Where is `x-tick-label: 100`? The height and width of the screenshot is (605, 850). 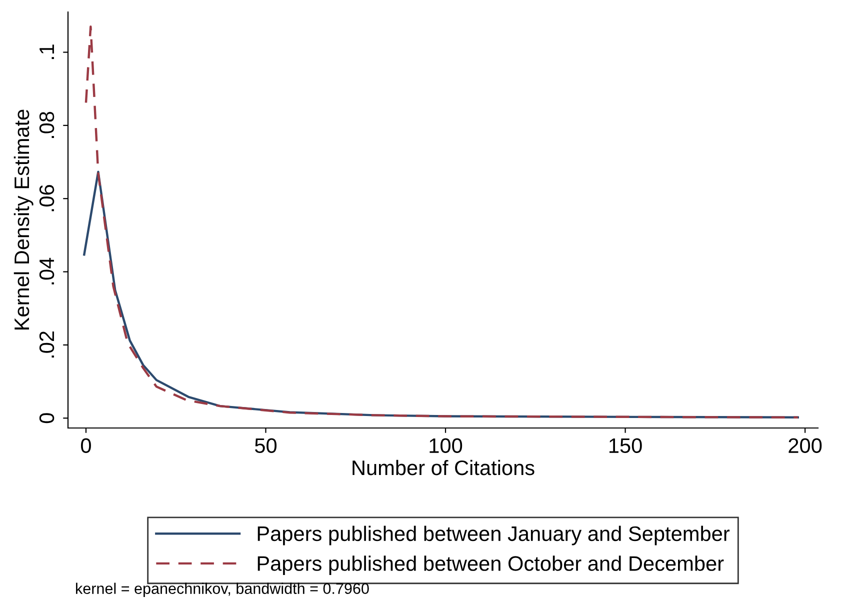 x-tick-label: 100 is located at coordinates (446, 446).